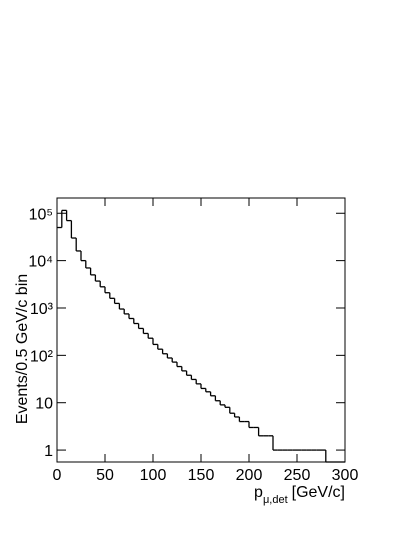  What do you see at coordinates (345, 475) in the screenshot?
I see `x-tick-label: 300` at bounding box center [345, 475].